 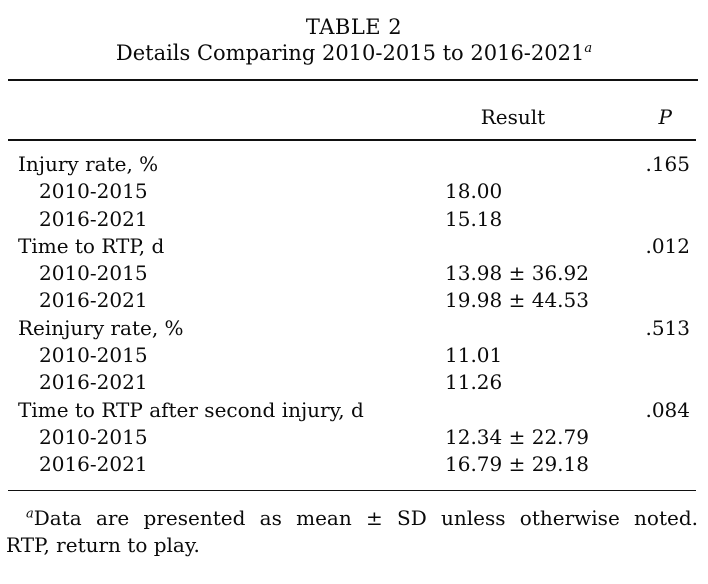 I want to click on table-row: 2016-2021 15.18, so click(x=353, y=219).